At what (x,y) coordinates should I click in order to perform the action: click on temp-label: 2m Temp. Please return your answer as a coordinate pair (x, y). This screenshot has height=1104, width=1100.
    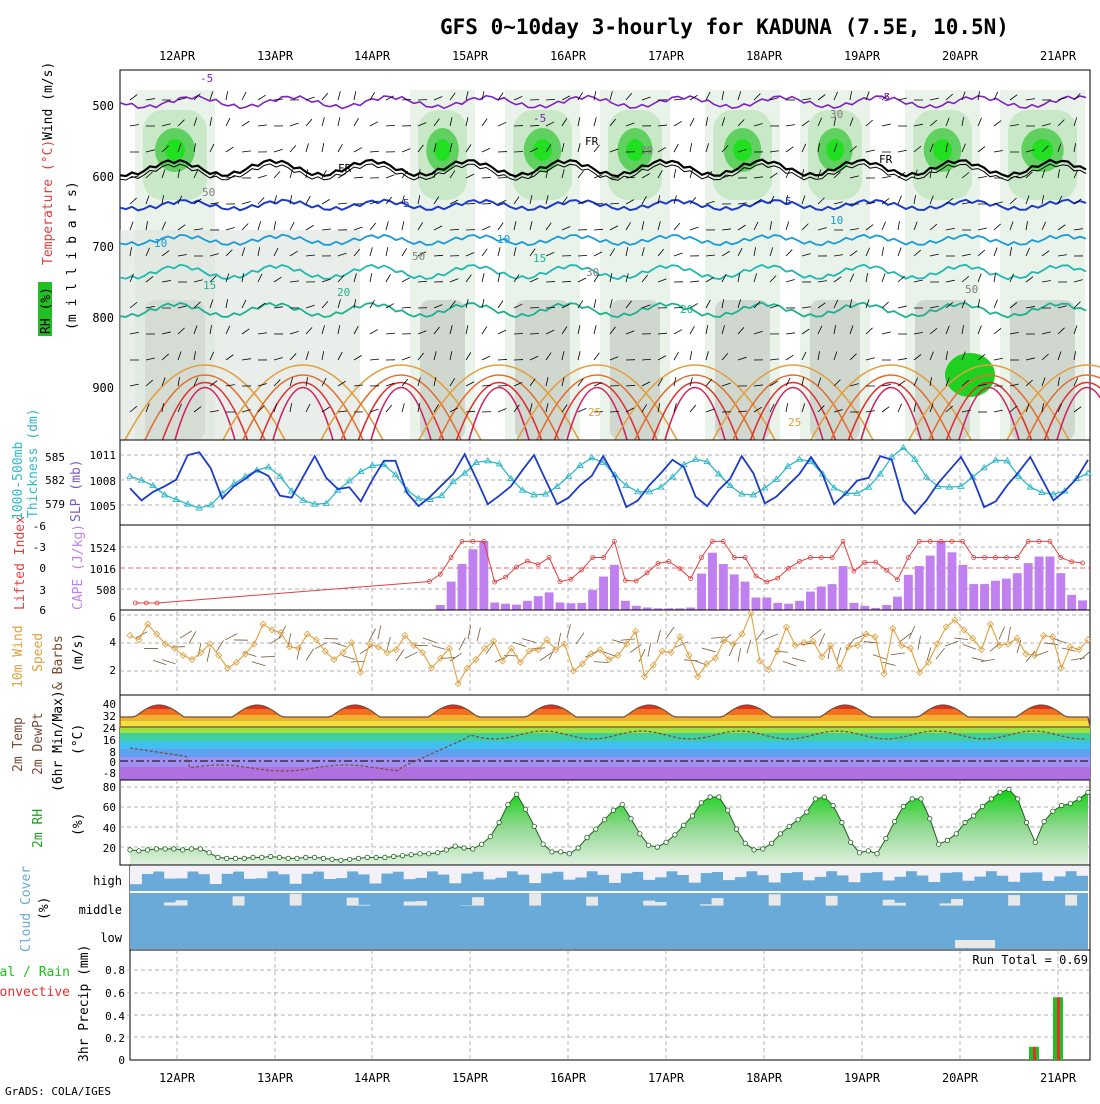
    Looking at the image, I should click on (18, 744).